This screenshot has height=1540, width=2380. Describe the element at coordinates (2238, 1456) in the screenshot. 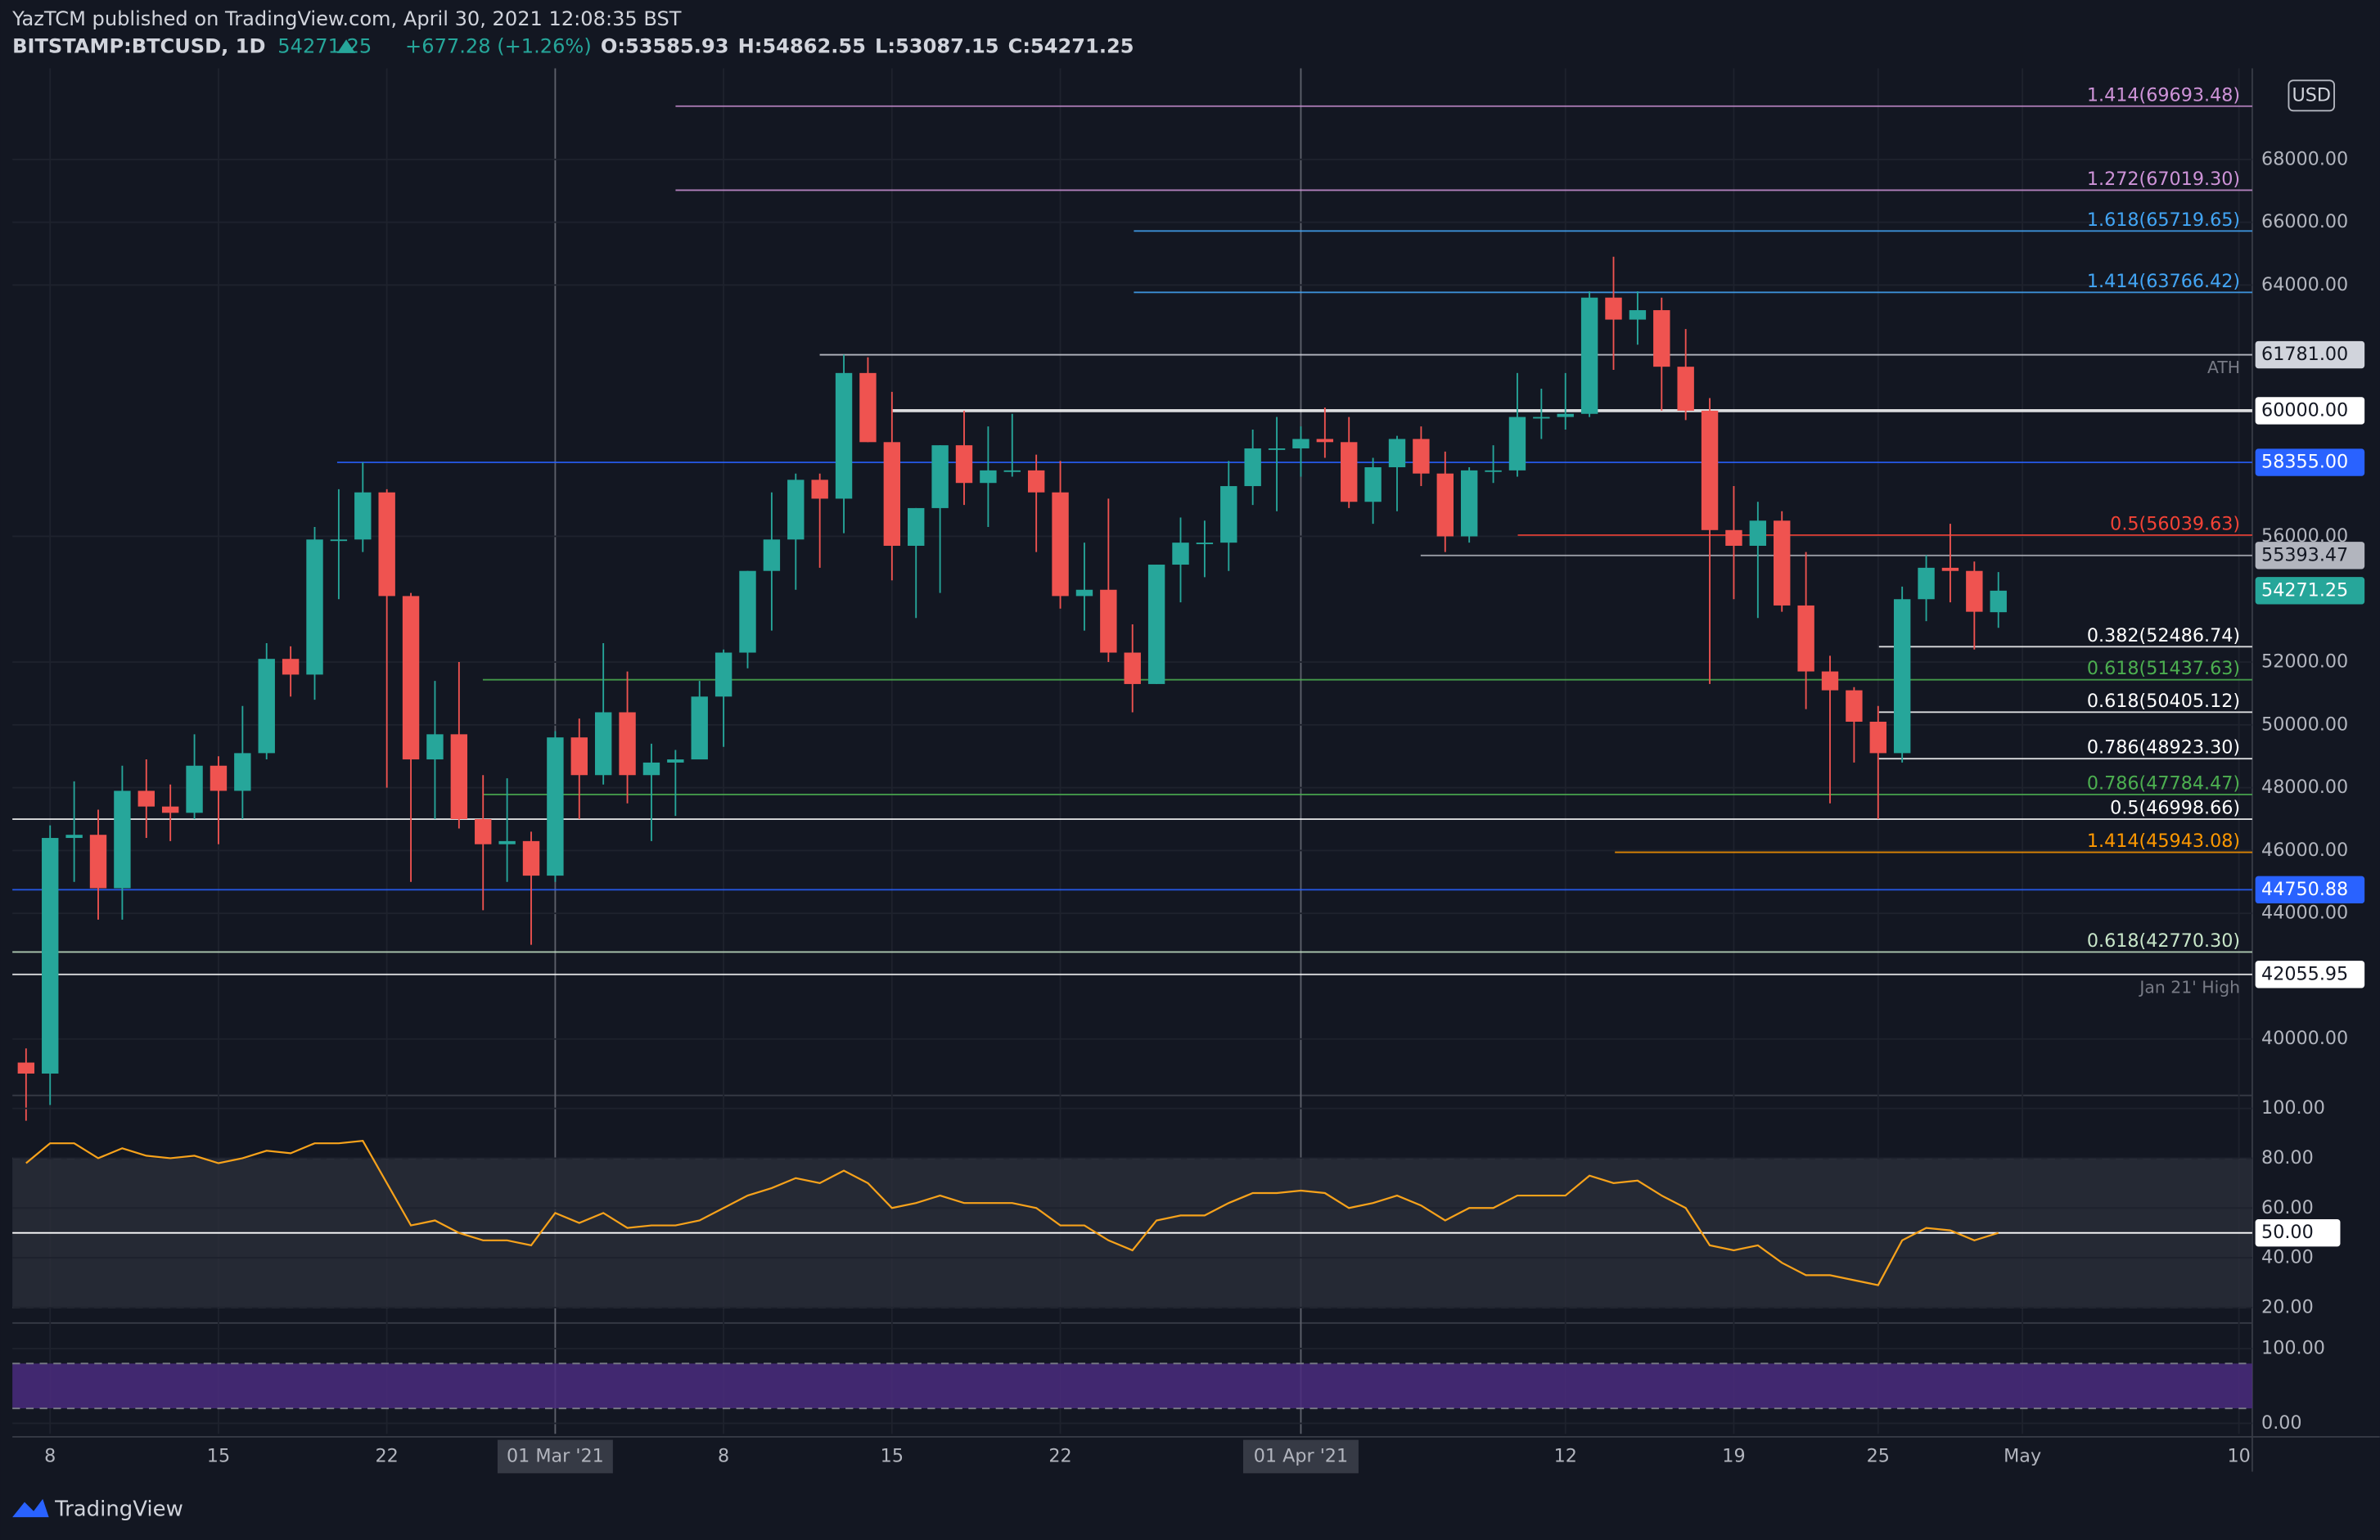

I see `x-tick-label: 10` at that location.